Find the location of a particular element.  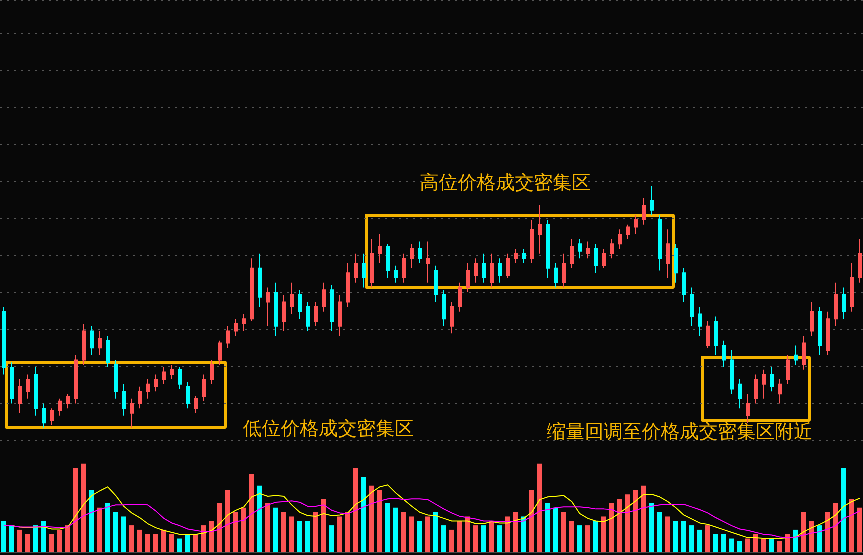

annotation: 缩量回调至价格成交密集区附近 is located at coordinates (680, 432).